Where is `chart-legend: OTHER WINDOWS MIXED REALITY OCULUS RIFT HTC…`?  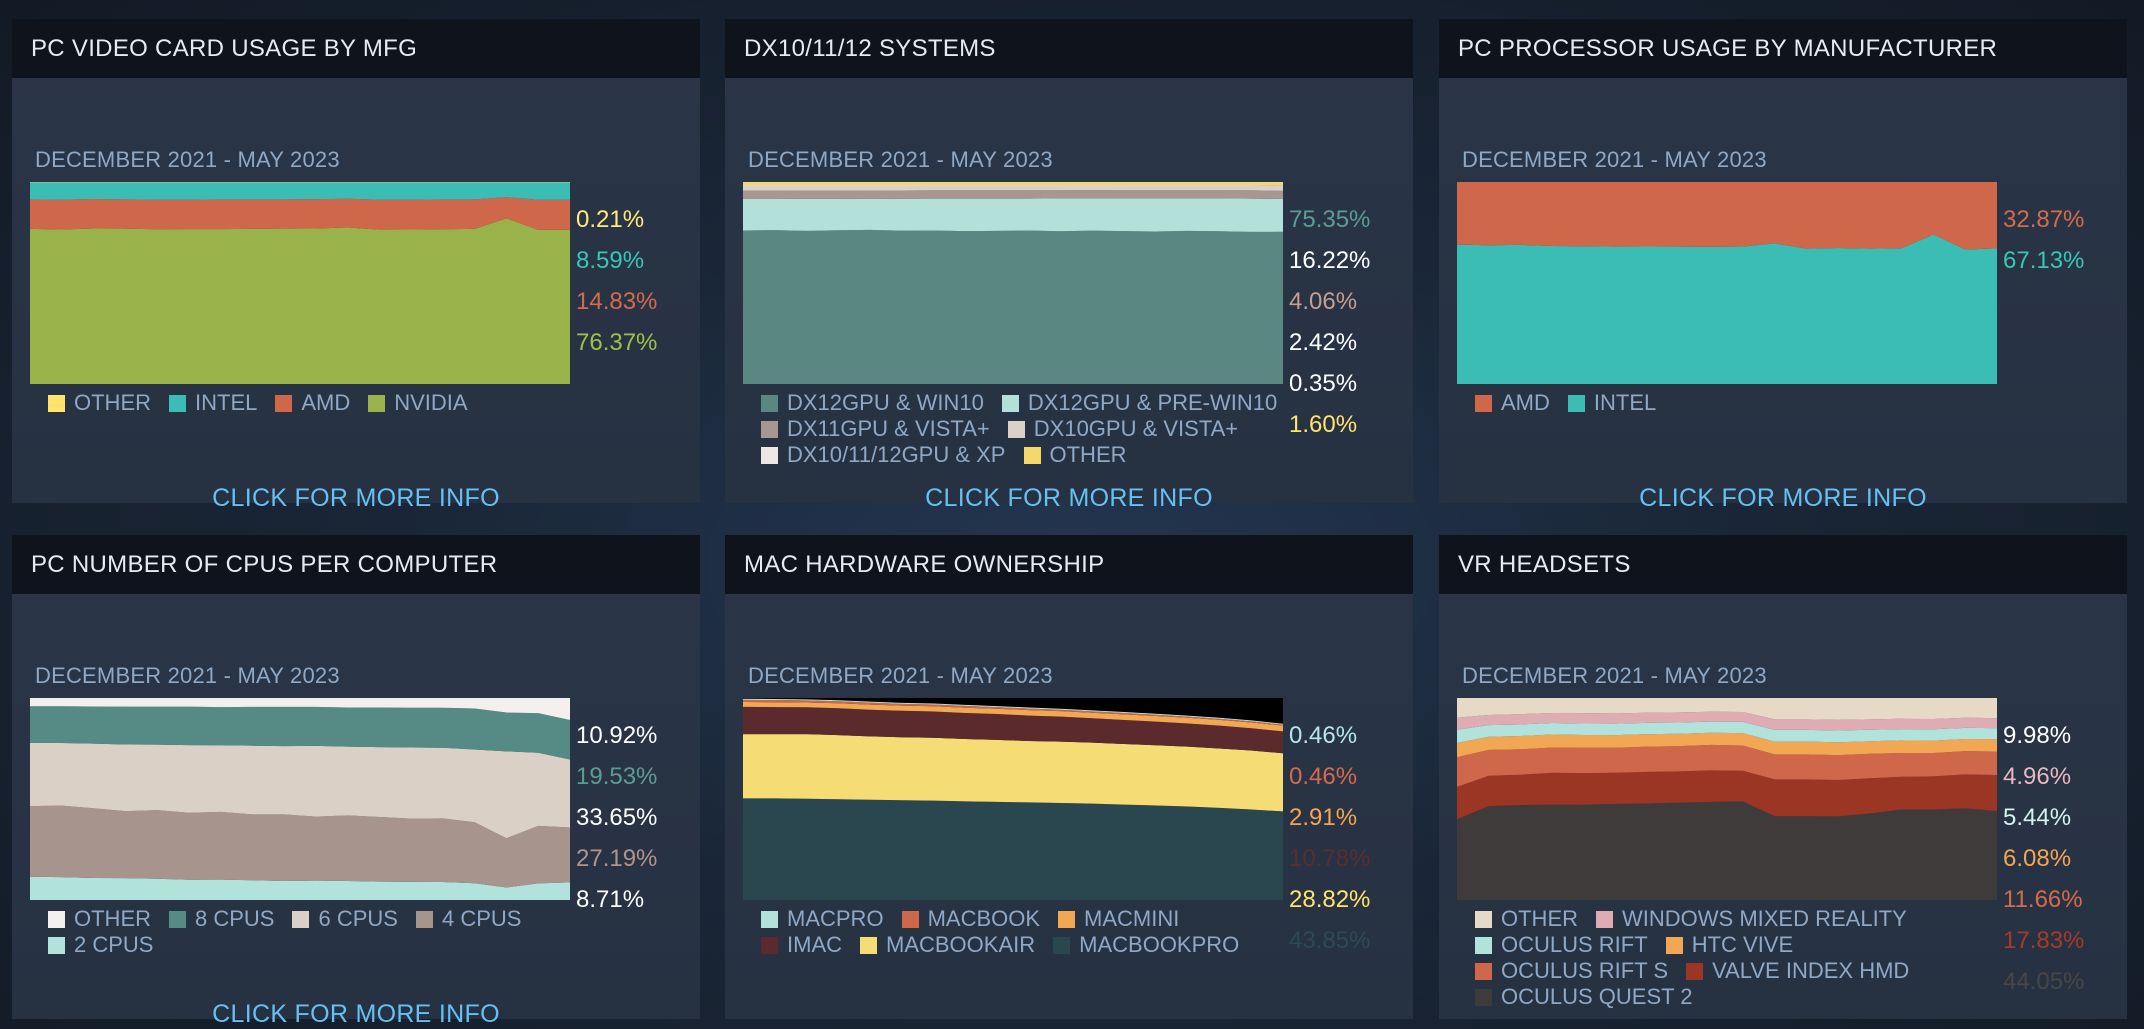 chart-legend: OTHER WINDOWS MIXED REALITY OCULUS RIFT HTC… is located at coordinates (1701, 958).